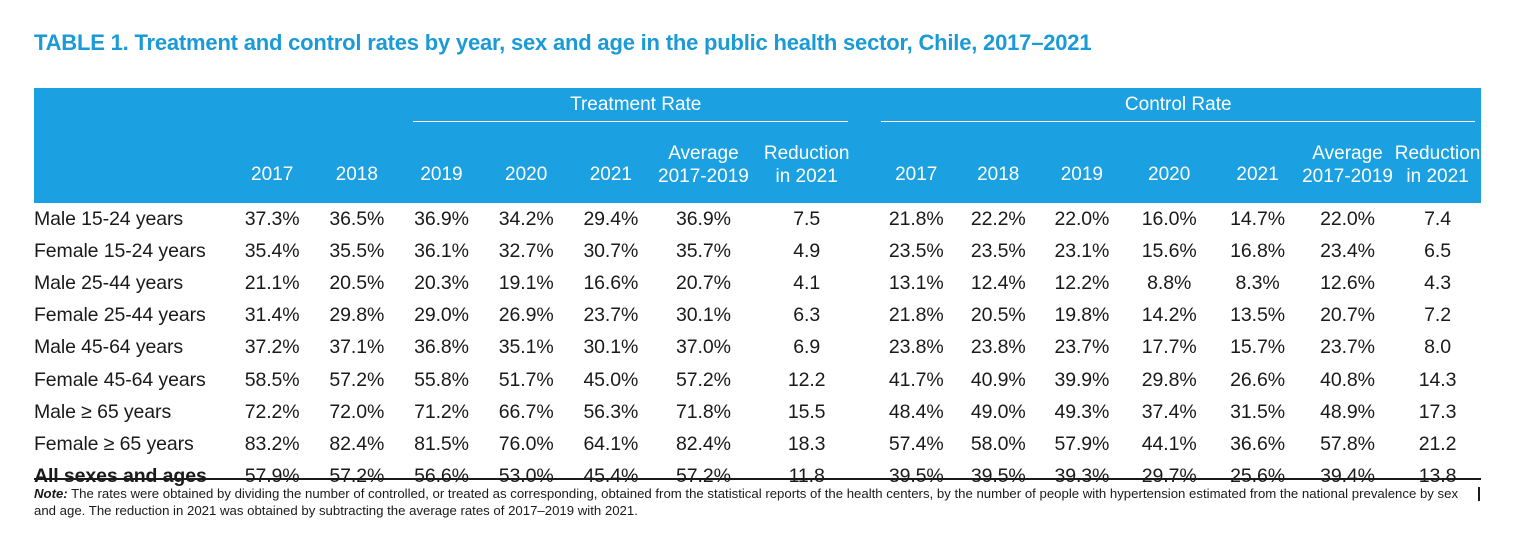 The image size is (1532, 544). What do you see at coordinates (1169, 315) in the screenshot?
I see `control-2020-cell: 14.2%` at bounding box center [1169, 315].